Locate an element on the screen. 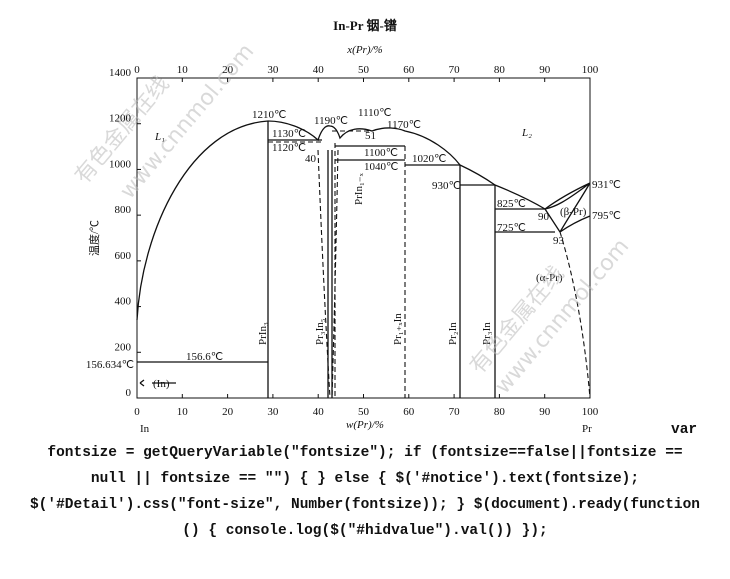 This screenshot has width=730, height=579. label: (In) is located at coordinates (161, 384).